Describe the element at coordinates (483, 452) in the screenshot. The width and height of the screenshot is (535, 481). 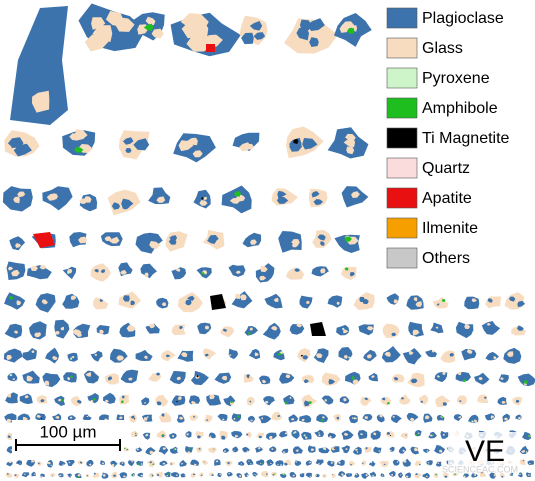
I see `sample-label-background` at that location.